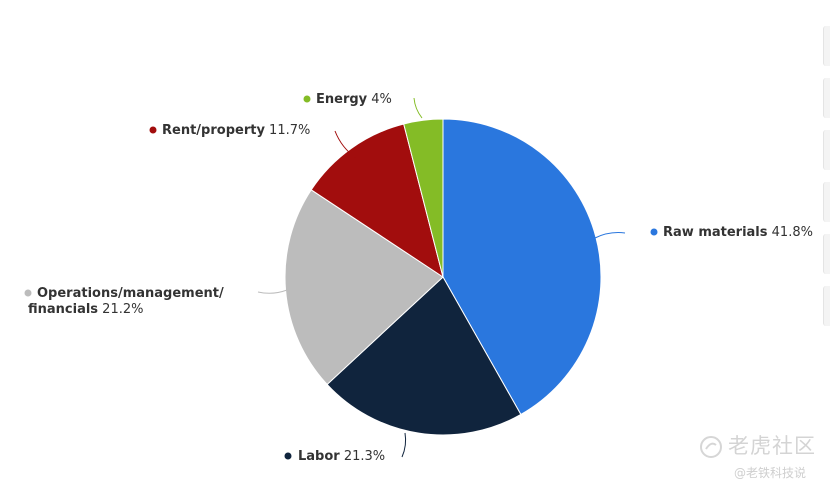 Image resolution: width=830 pixels, height=492 pixels. What do you see at coordinates (715, 232) in the screenshot?
I see `label-name: Raw materials` at bounding box center [715, 232].